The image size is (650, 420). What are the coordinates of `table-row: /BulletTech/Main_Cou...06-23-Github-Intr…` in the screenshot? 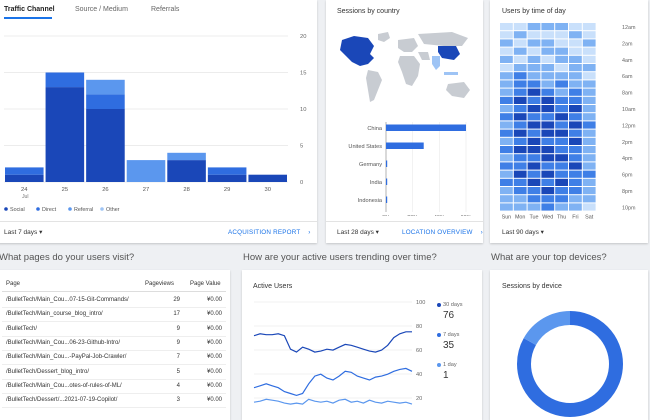 It's located at (114, 344).